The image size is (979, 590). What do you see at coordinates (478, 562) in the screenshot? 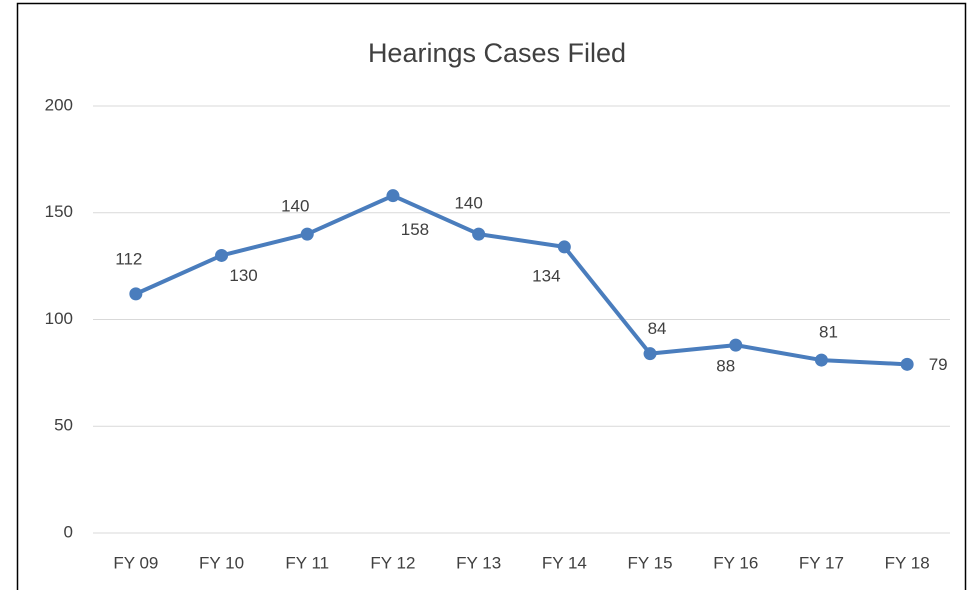
I see `x-tick-label: FY 13` at bounding box center [478, 562].